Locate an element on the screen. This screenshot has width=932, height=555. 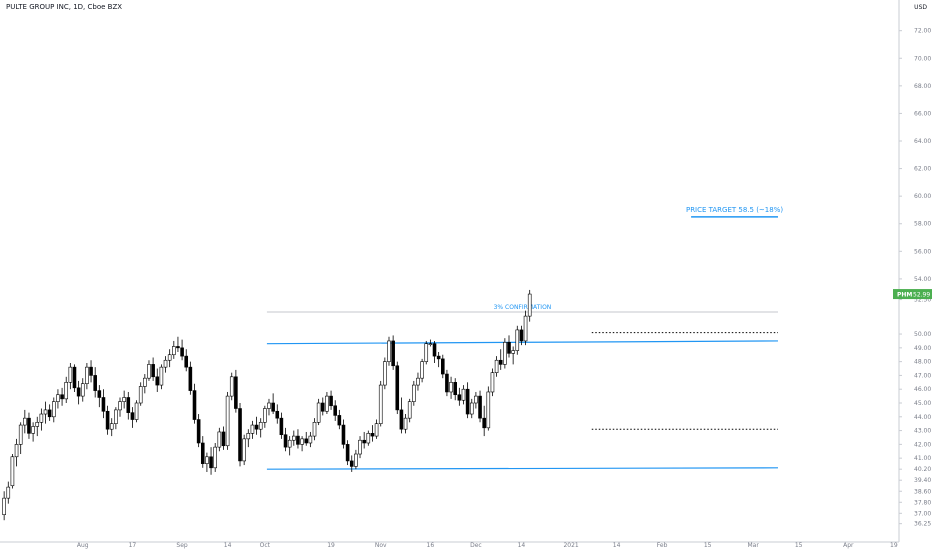
y-tick-label: 45.00 is located at coordinates (922, 403).